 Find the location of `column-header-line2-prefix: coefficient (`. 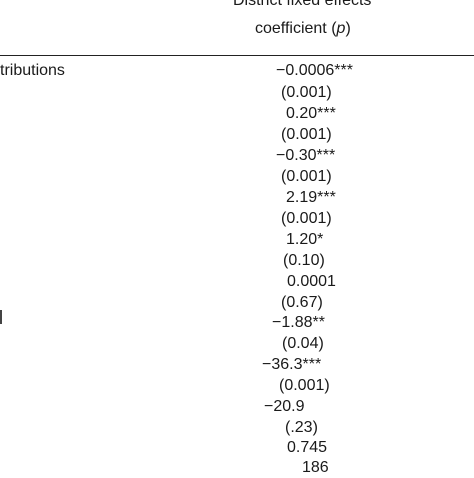

column-header-line2-prefix: coefficient ( is located at coordinates (296, 28).